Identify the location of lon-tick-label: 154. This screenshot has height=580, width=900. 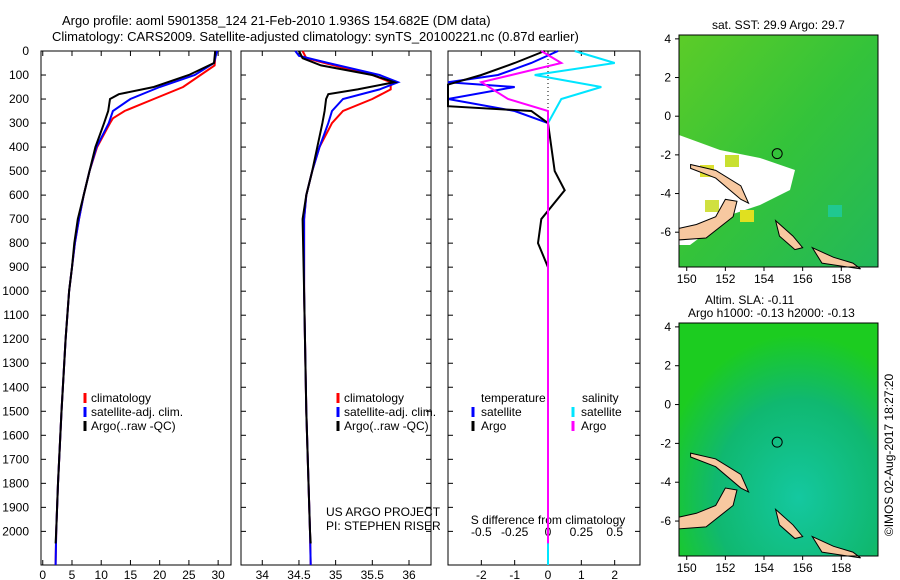
(764, 568).